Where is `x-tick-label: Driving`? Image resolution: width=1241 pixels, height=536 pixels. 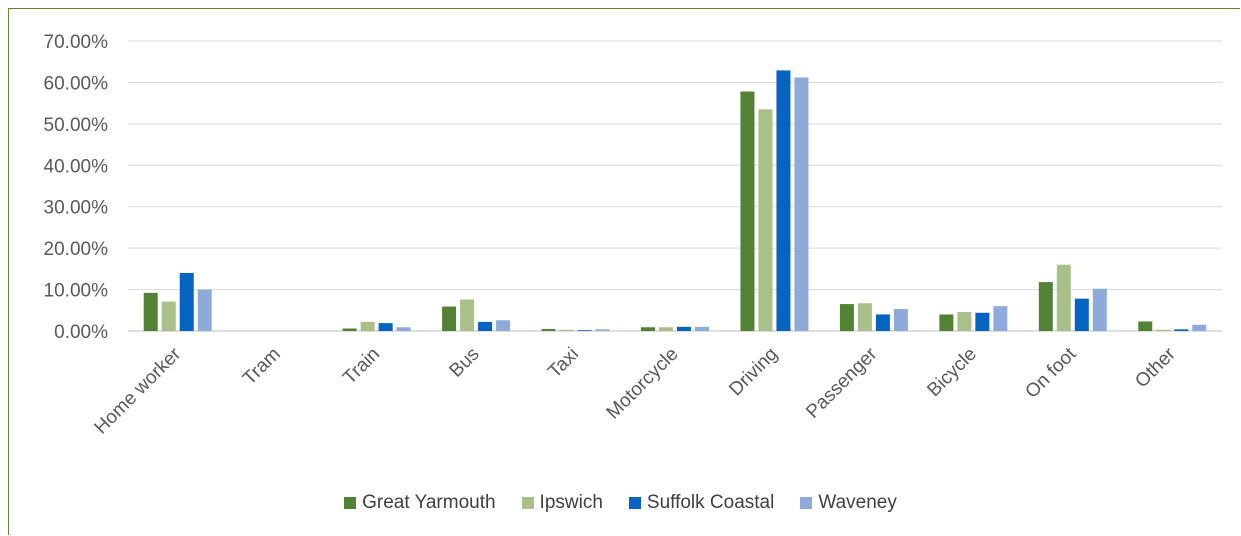 x-tick-label: Driving is located at coordinates (753, 372).